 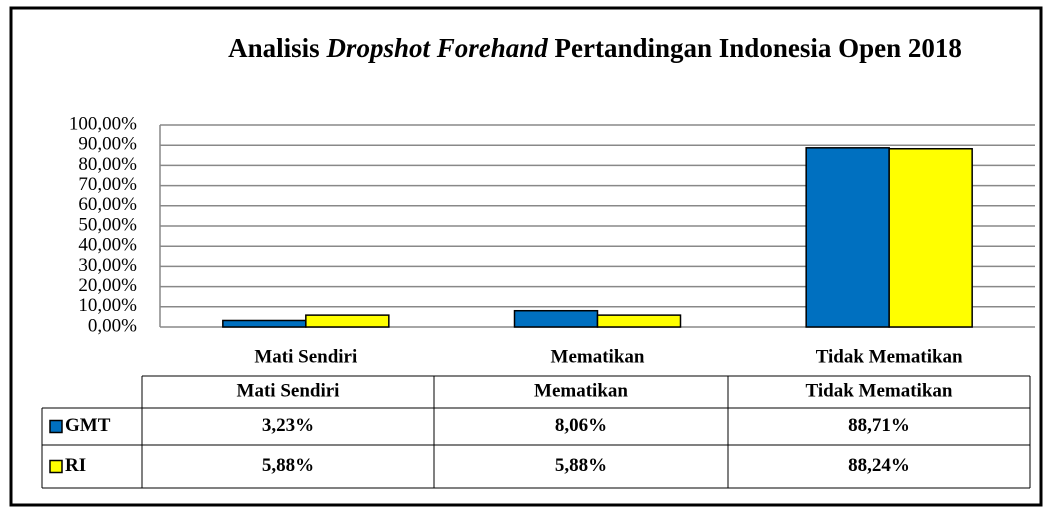 What do you see at coordinates (107, 164) in the screenshot?
I see `y-tick-label: 80,00%` at bounding box center [107, 164].